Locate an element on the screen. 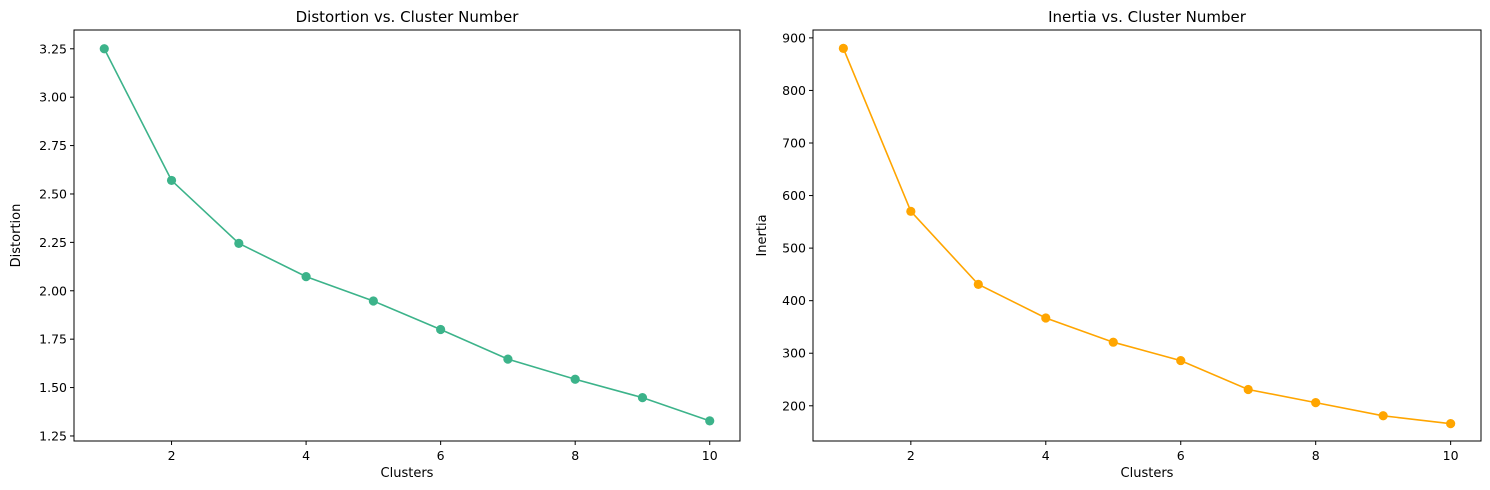  y-tick-label: 2.75 is located at coordinates (53, 145).